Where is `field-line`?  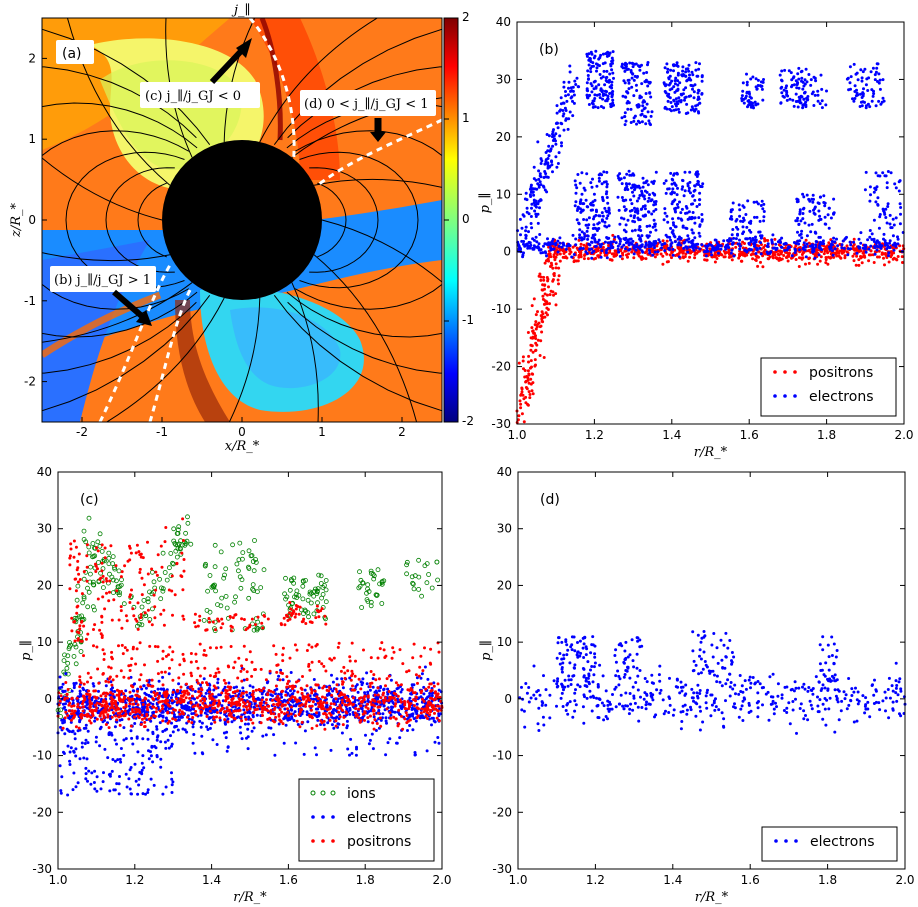 field-line is located at coordinates (126, 220).